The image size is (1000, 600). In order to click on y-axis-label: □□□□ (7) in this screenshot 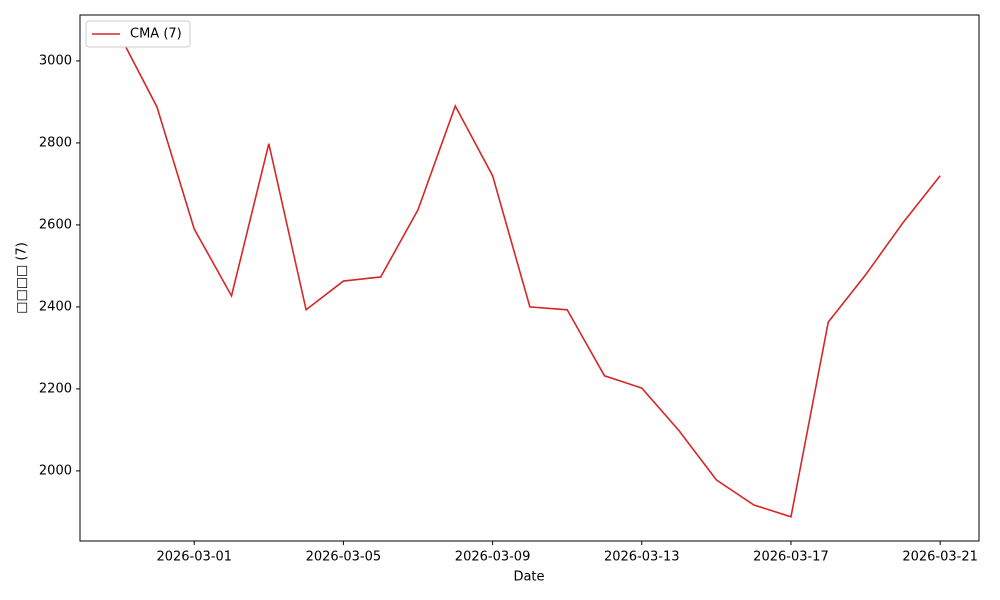, I will do `click(22, 278)`.